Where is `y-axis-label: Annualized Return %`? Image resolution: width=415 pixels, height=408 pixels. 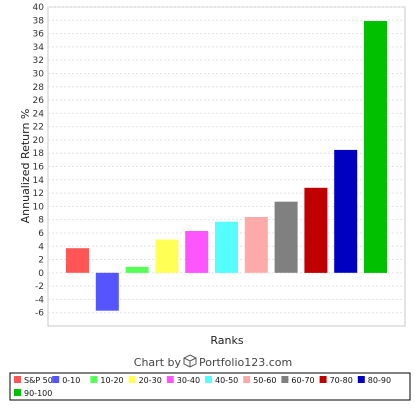
y-axis-label: Annualized Return % is located at coordinates (25, 166).